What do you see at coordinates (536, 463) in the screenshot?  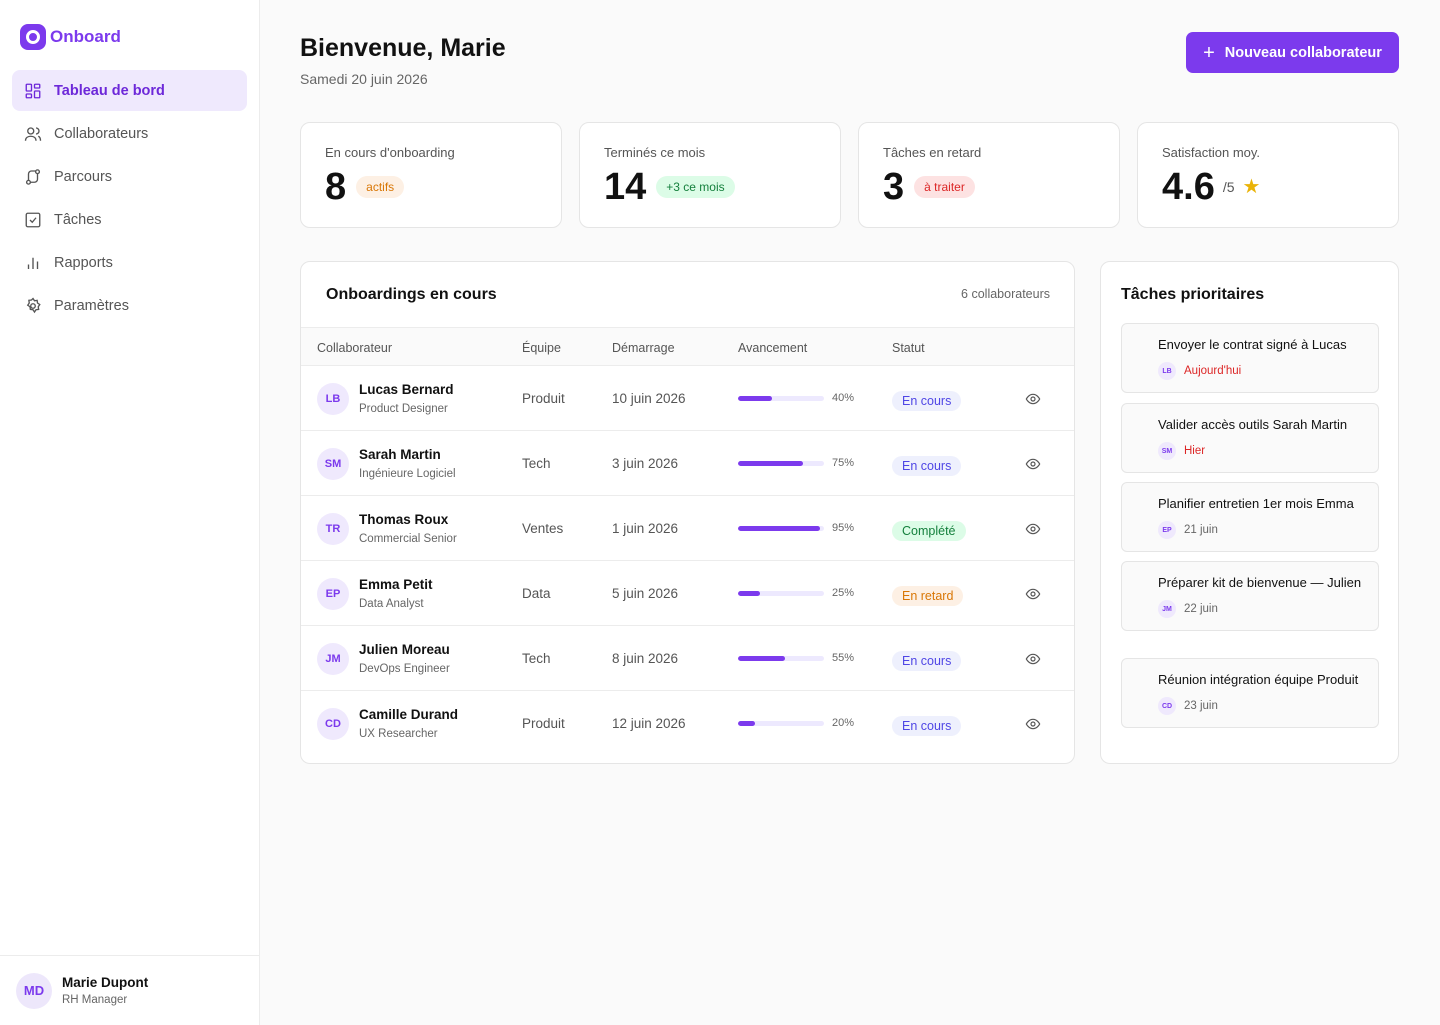 I see `team: Tech` at bounding box center [536, 463].